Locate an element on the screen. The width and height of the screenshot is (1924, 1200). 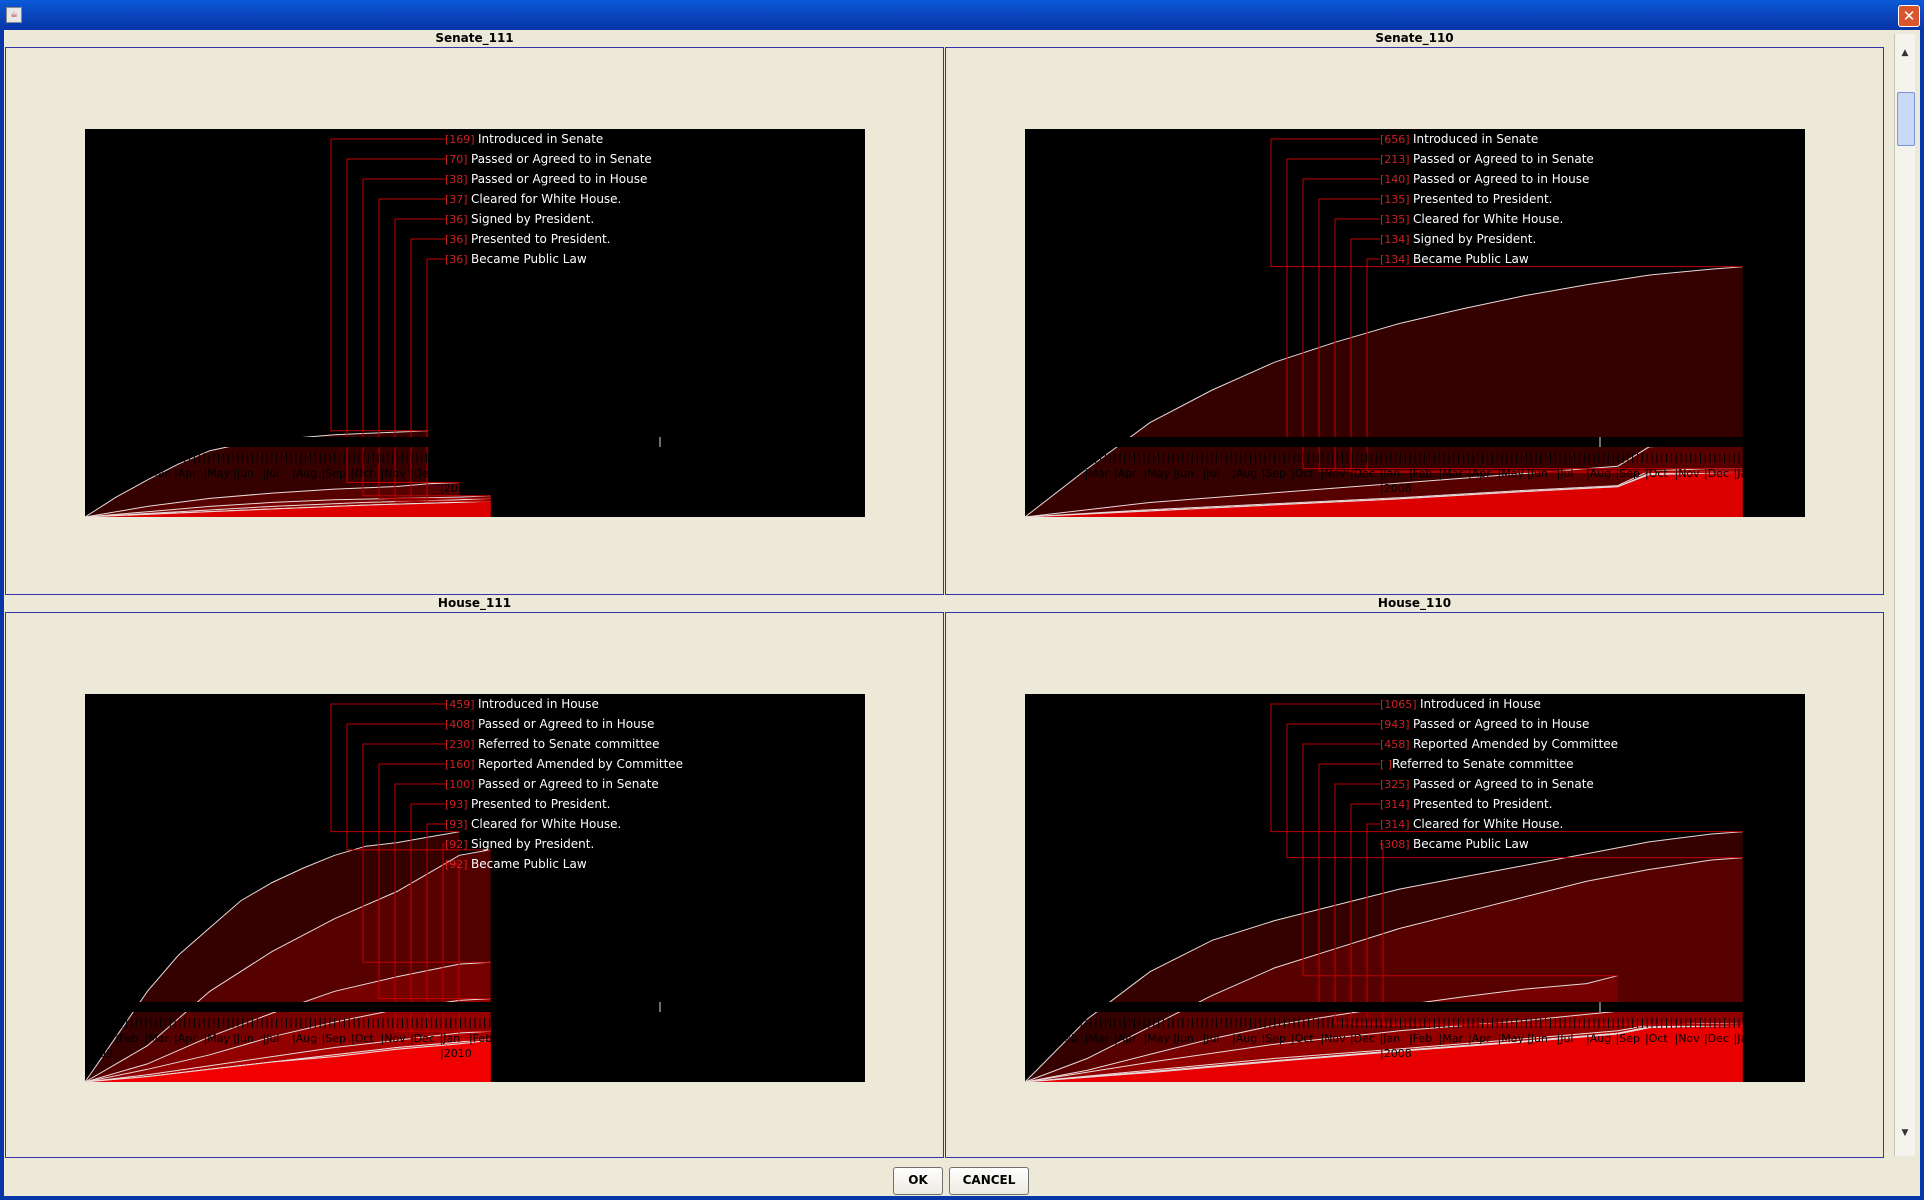
legend-count: [93] is located at coordinates (456, 824).